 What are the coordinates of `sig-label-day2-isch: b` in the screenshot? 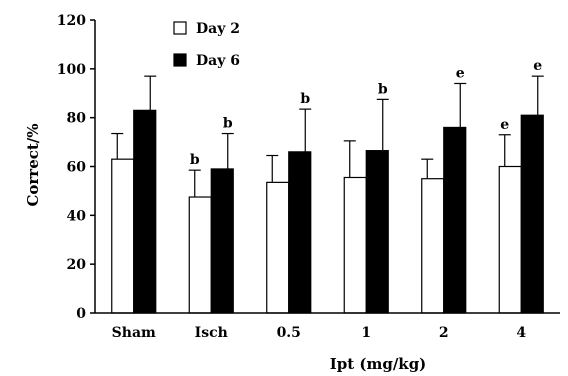 It's located at (195, 160).